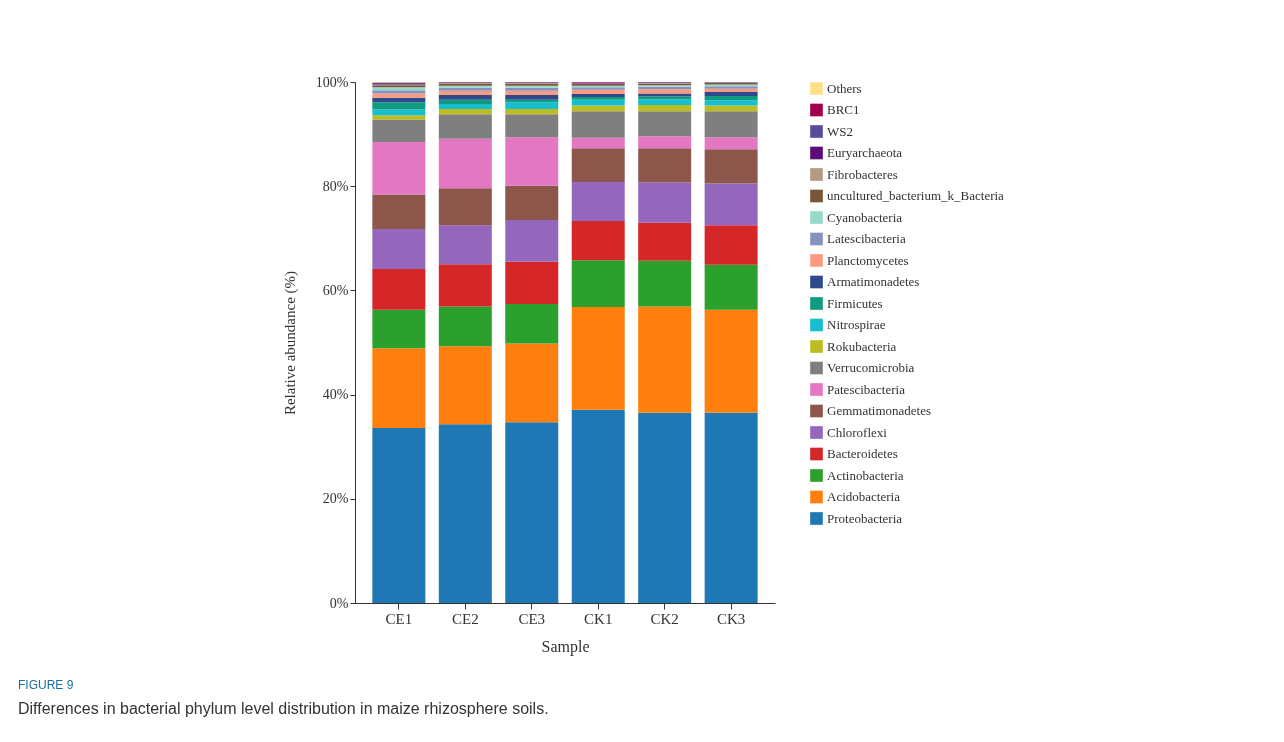 The height and width of the screenshot is (742, 1284). What do you see at coordinates (335, 290) in the screenshot?
I see `y-tick-label: 60%` at bounding box center [335, 290].